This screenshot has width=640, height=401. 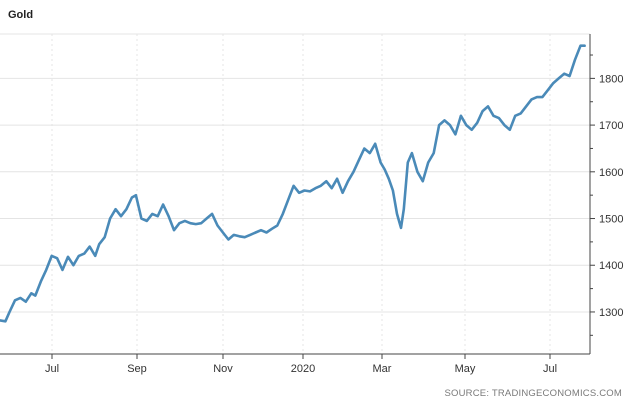 What do you see at coordinates (223, 369) in the screenshot?
I see `x-tick-label: Nov` at bounding box center [223, 369].